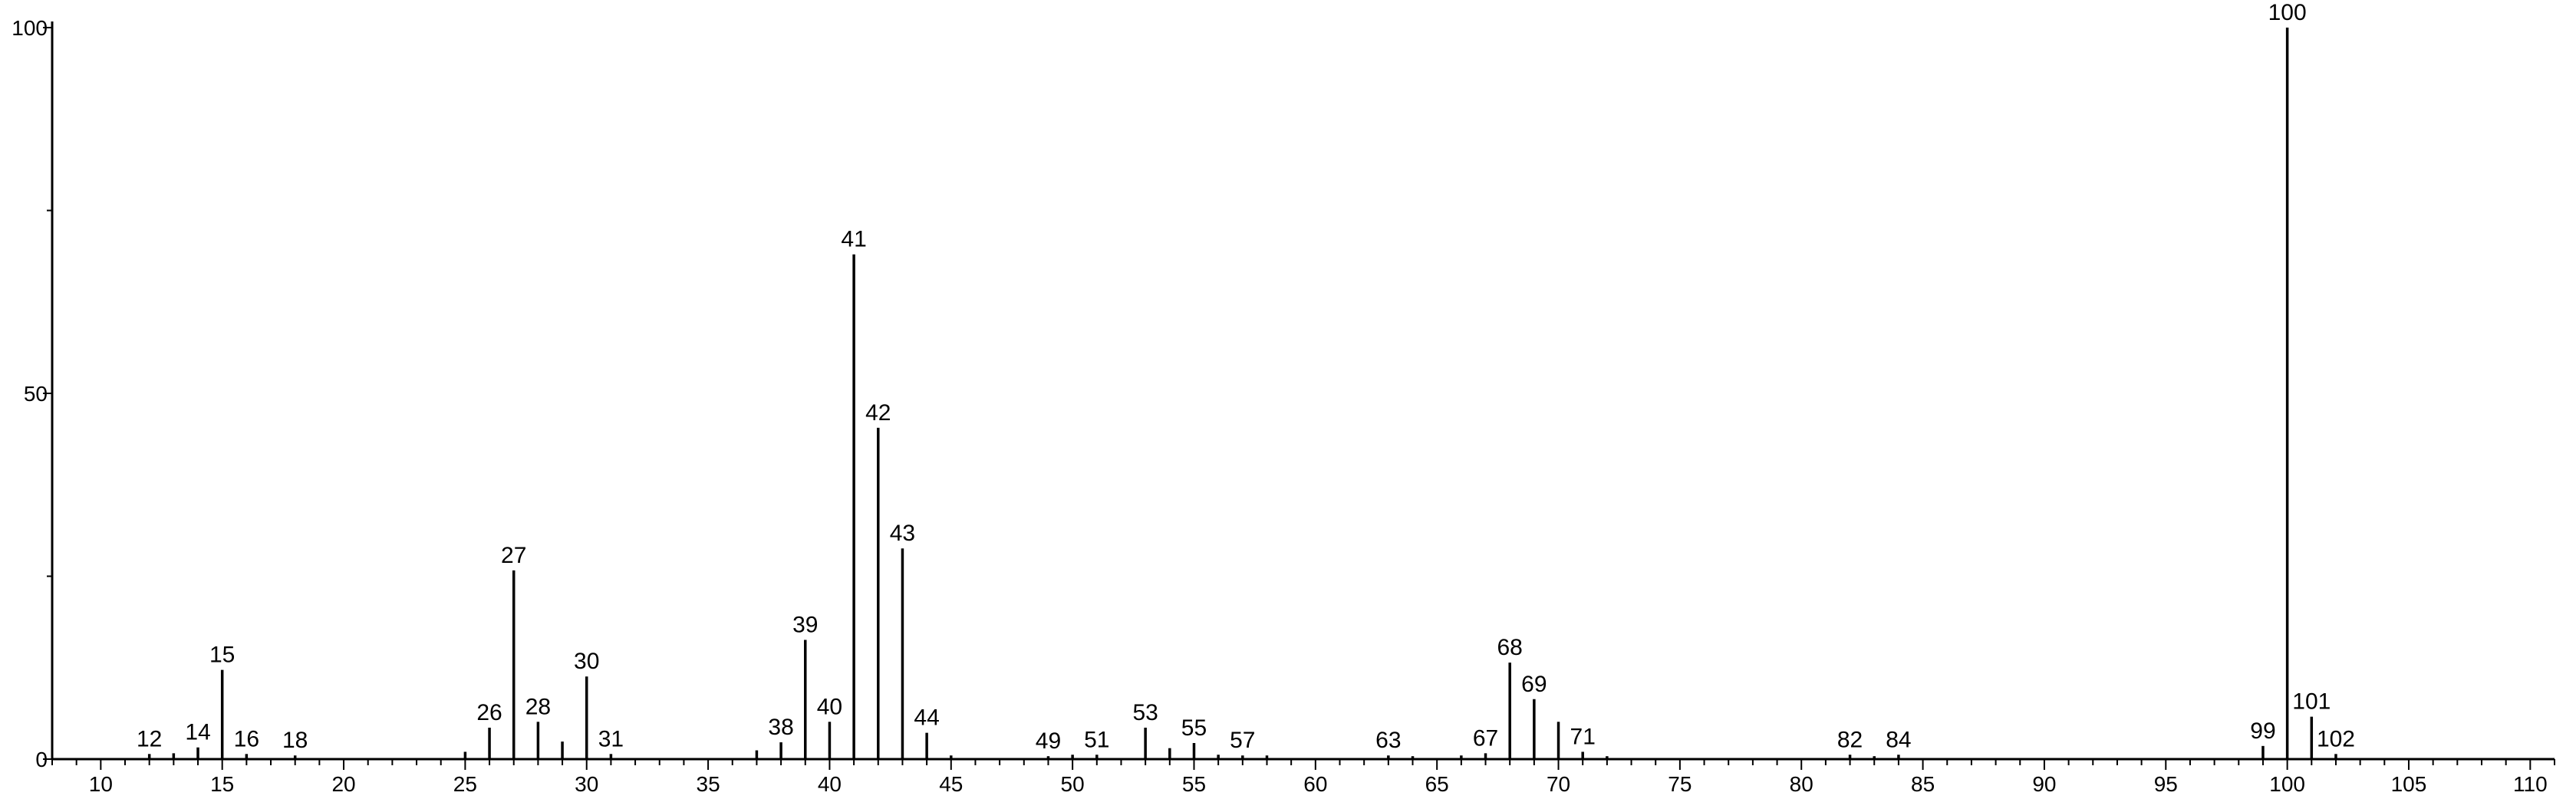  I want to click on x-tick-label: 110, so click(2530, 784).